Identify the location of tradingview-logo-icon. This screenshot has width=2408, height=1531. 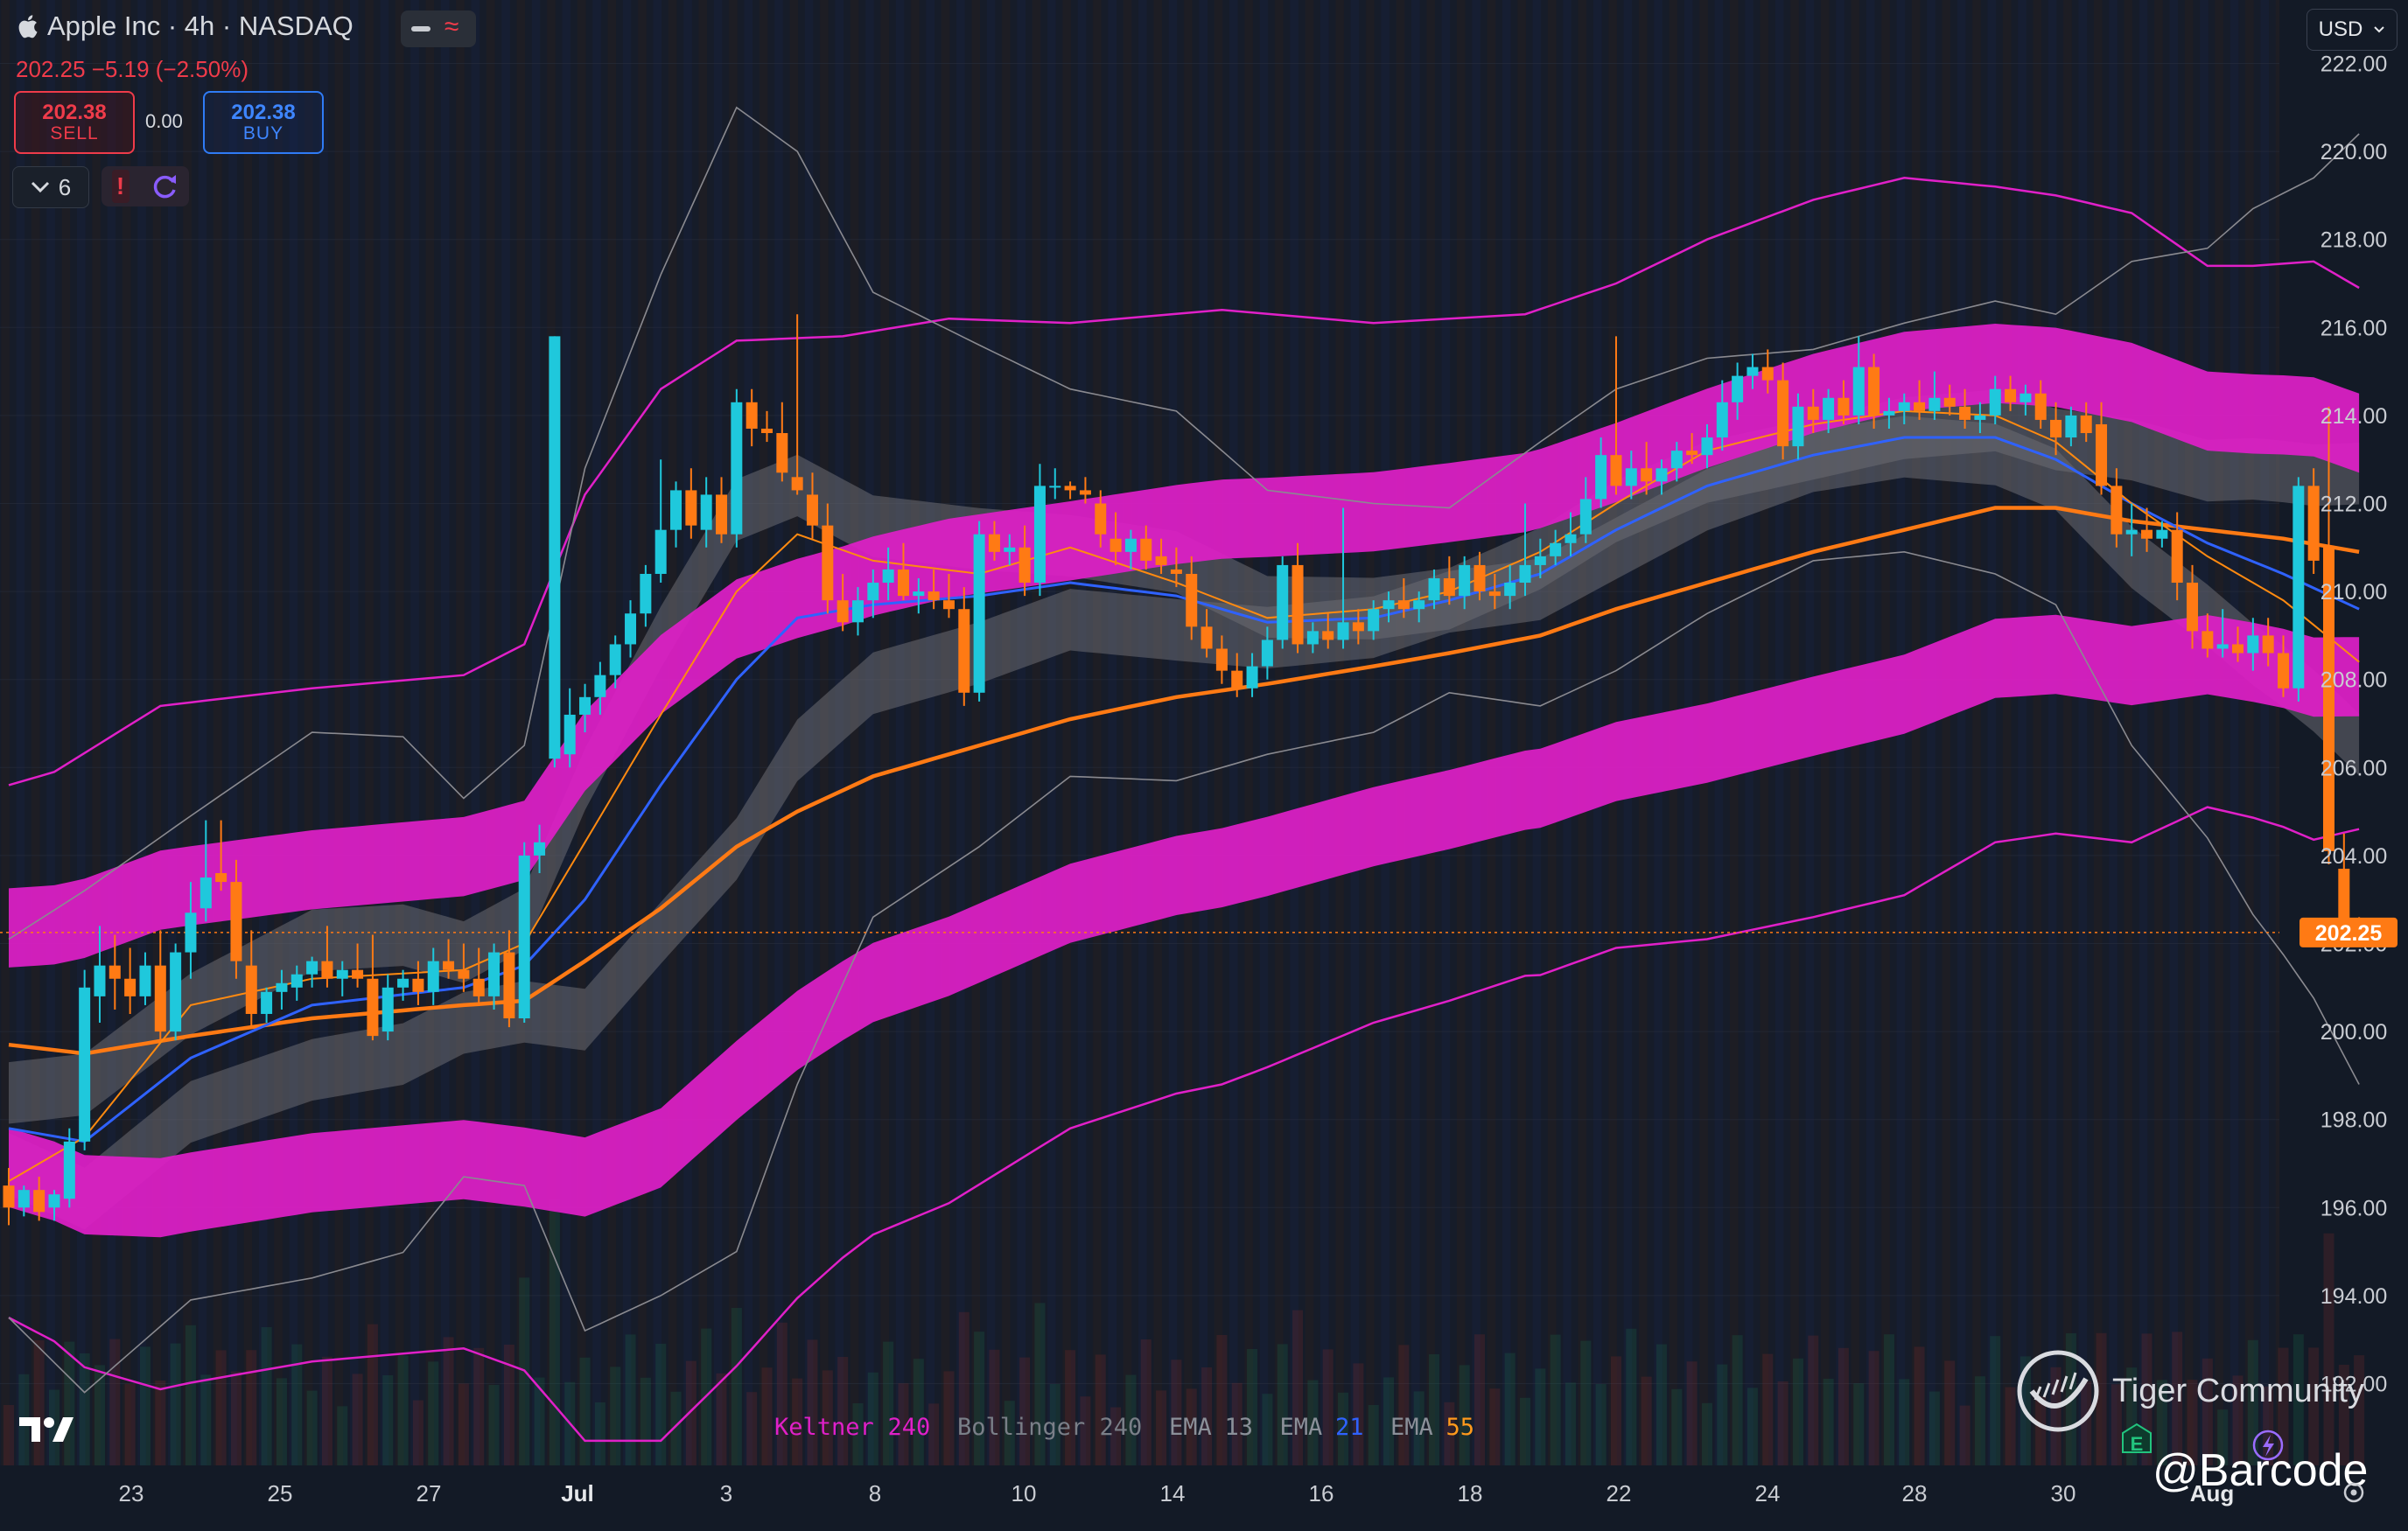
(46, 1429).